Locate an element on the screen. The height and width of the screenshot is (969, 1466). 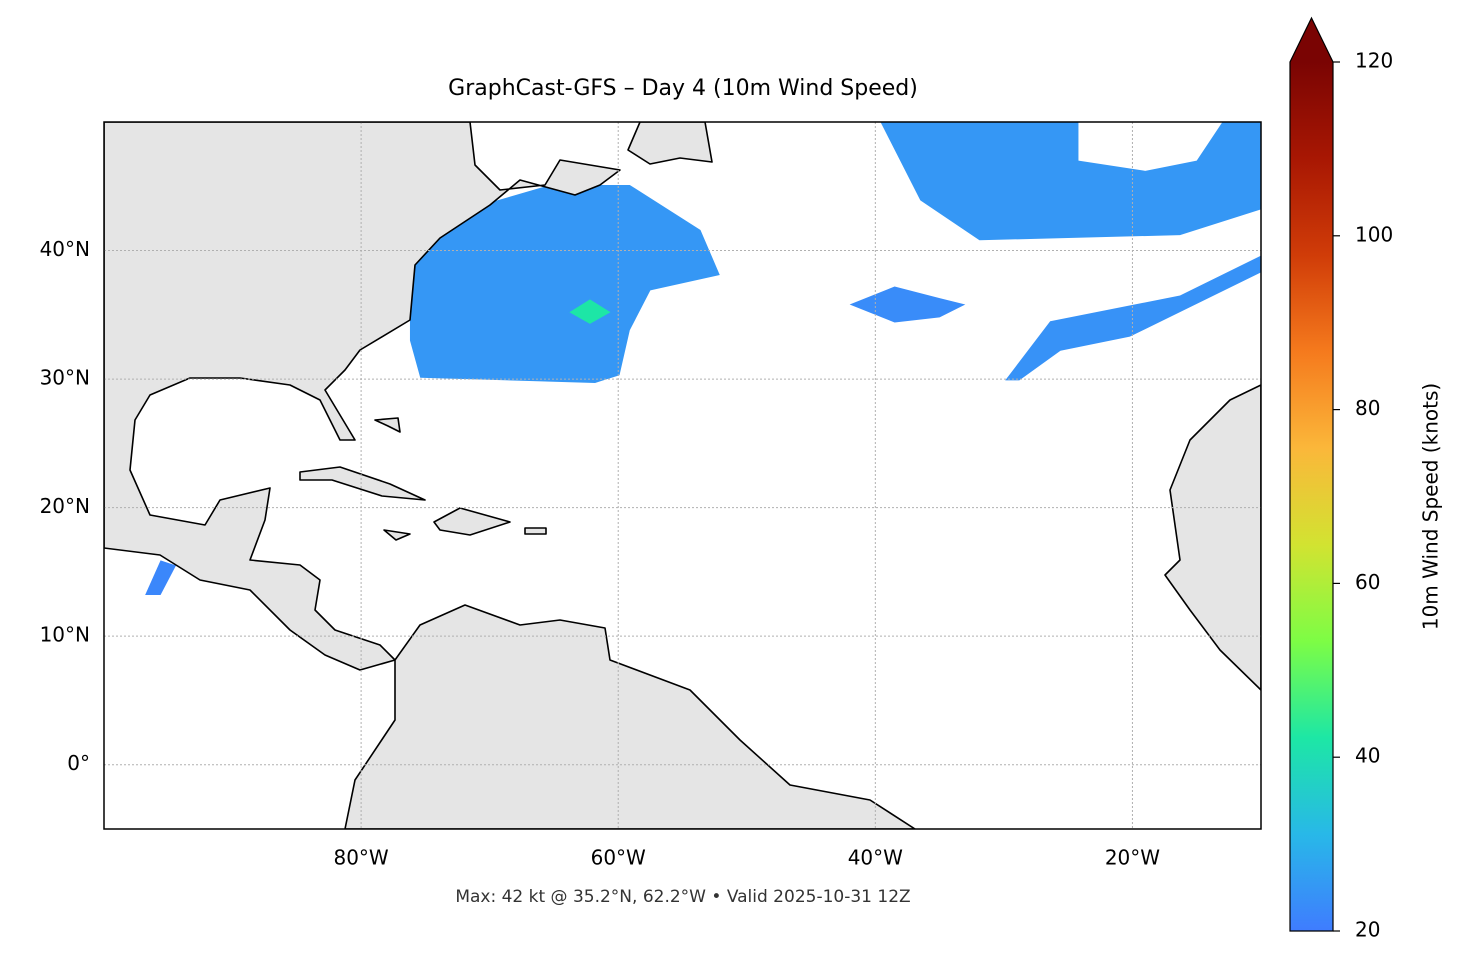
hispaniola is located at coordinates (472, 521).